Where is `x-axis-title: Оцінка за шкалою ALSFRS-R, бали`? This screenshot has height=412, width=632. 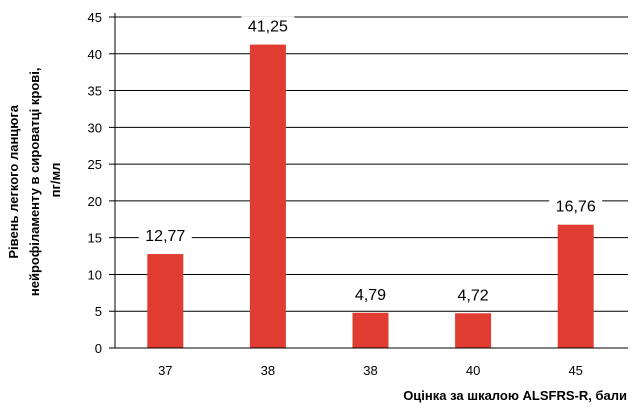 x-axis-title: Оцінка за шкалою ALSFRS-R, бали is located at coordinates (515, 395).